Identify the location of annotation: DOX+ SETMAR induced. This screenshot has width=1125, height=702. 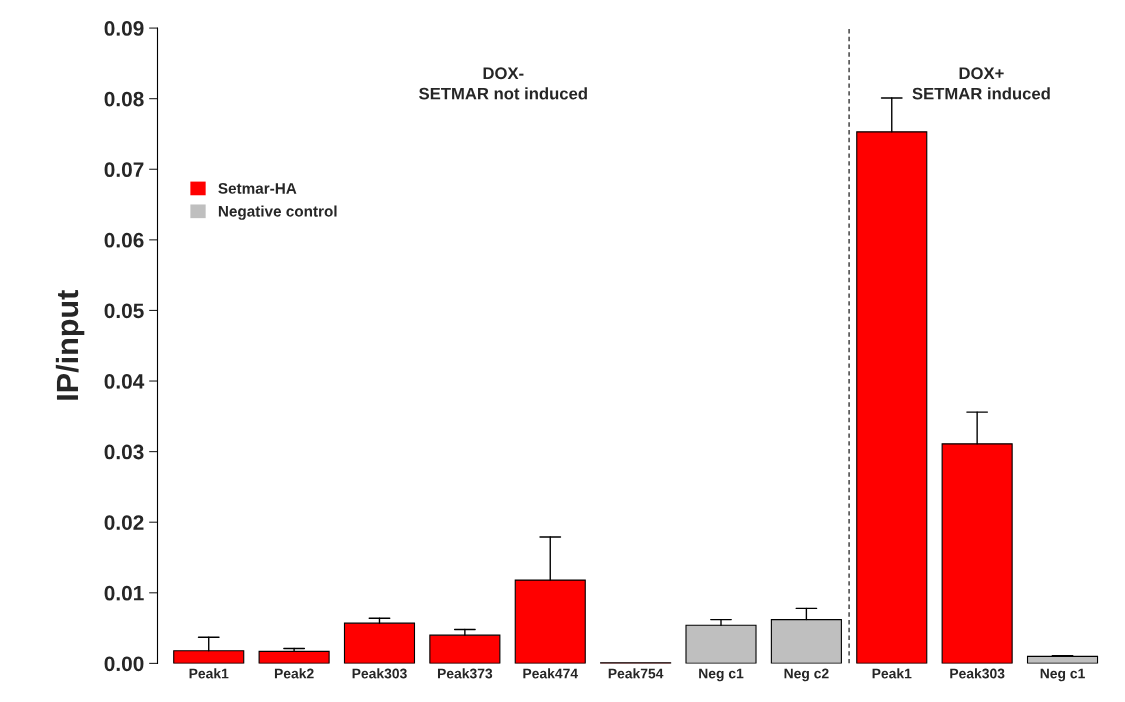
(981, 83).